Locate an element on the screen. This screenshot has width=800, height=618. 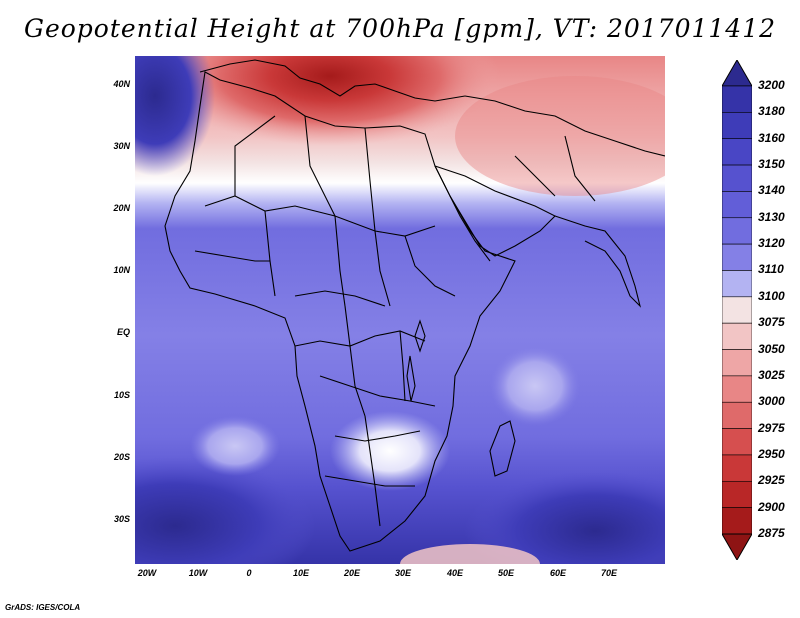
lat-label-10n: 10N is located at coordinates (121, 270).